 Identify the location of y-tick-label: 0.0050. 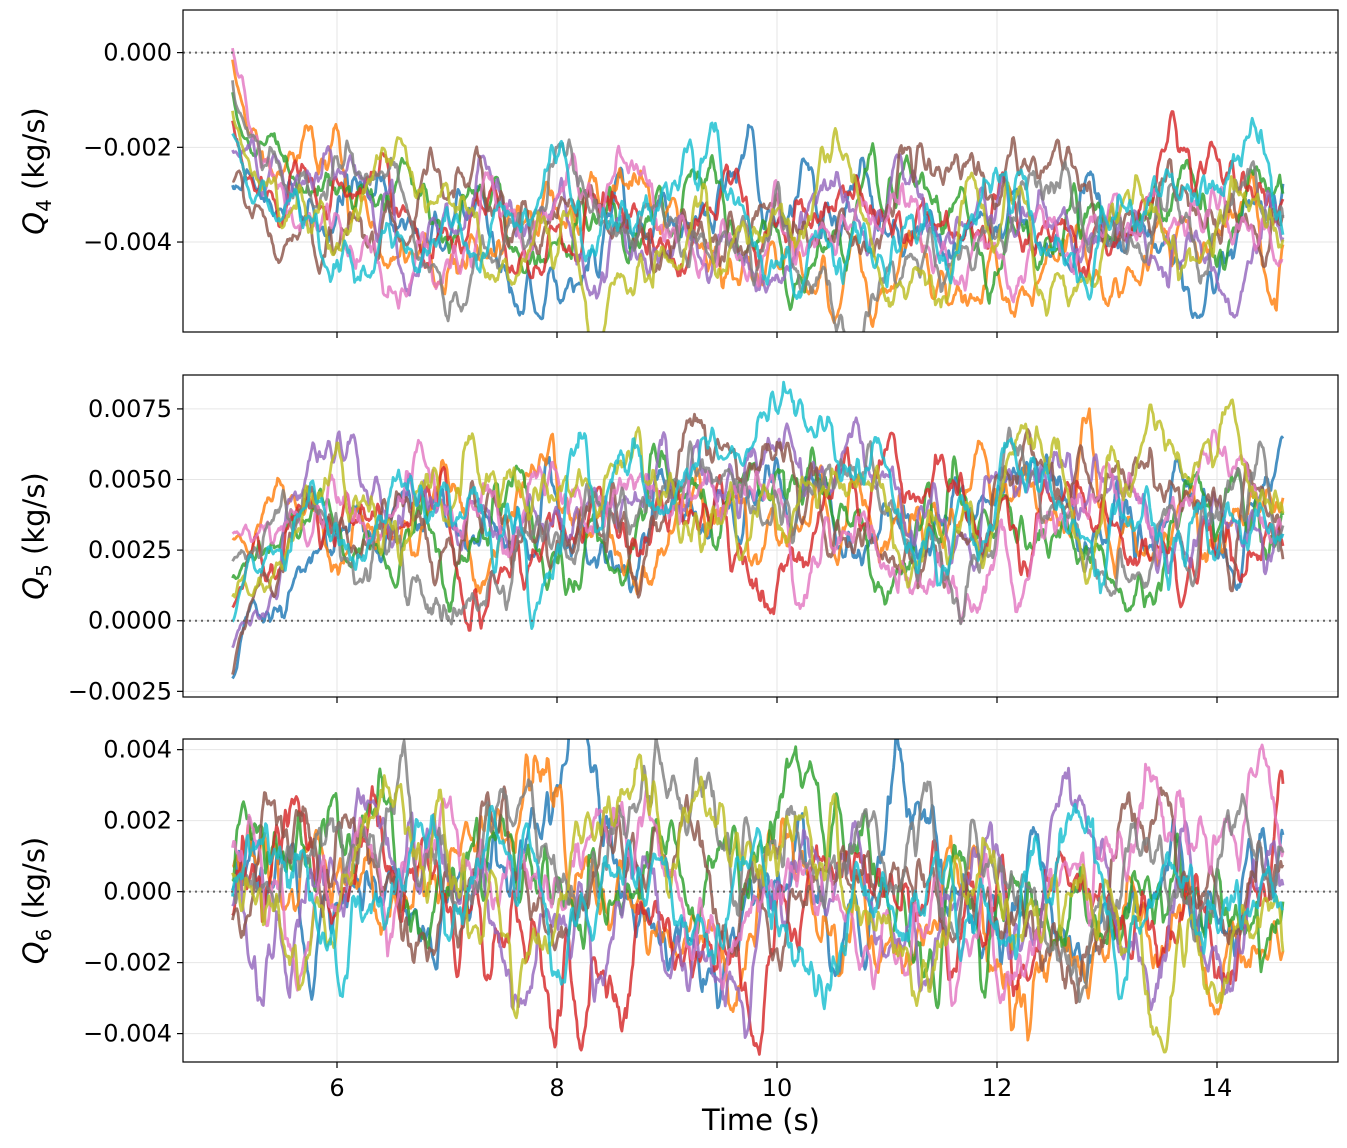
(130, 480).